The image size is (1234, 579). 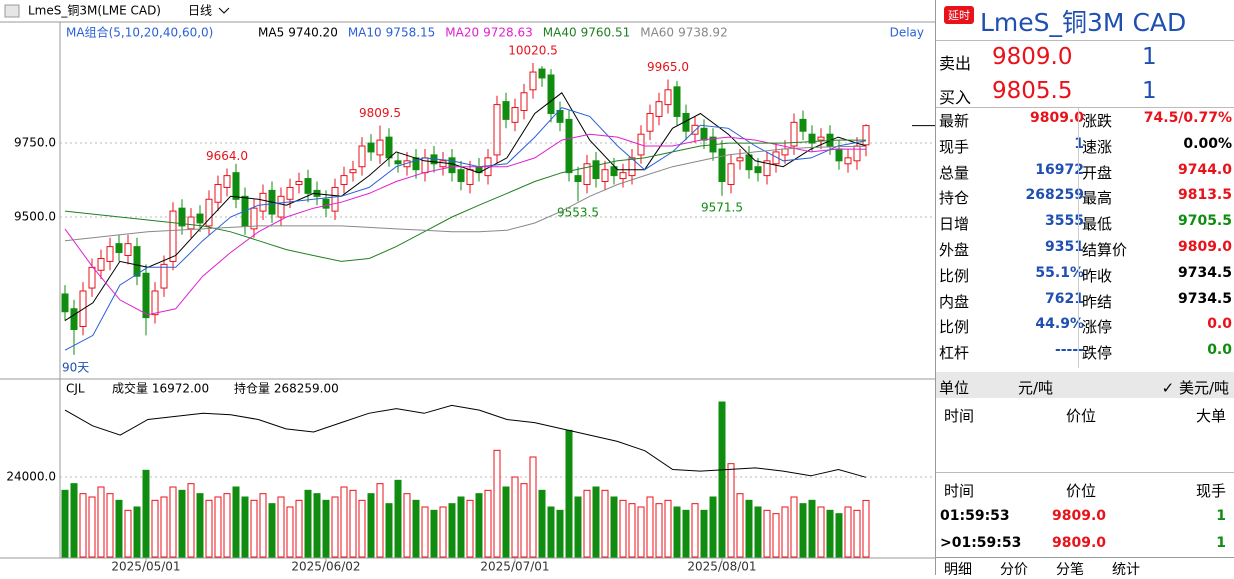 I want to click on field-value: 0.0, so click(x=1219, y=350).